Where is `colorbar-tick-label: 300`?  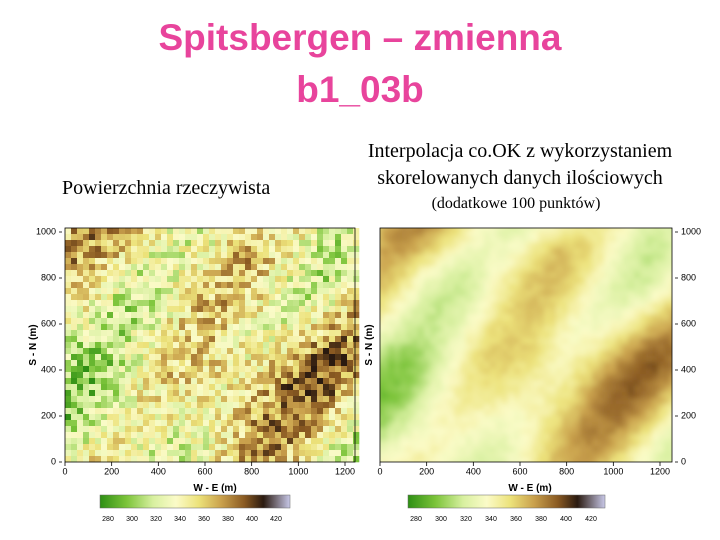 colorbar-tick-label: 300 is located at coordinates (132, 519).